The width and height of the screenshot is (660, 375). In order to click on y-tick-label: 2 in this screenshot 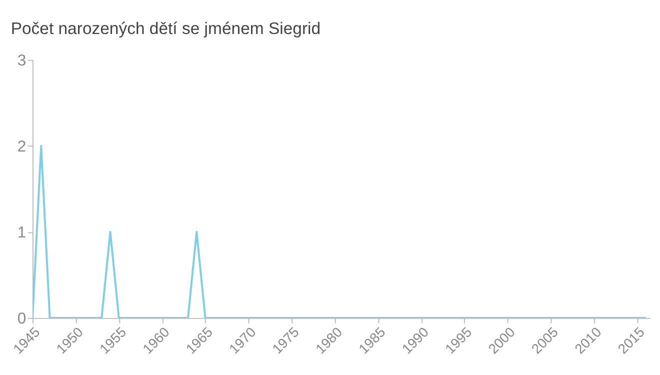, I will do `click(21, 147)`.